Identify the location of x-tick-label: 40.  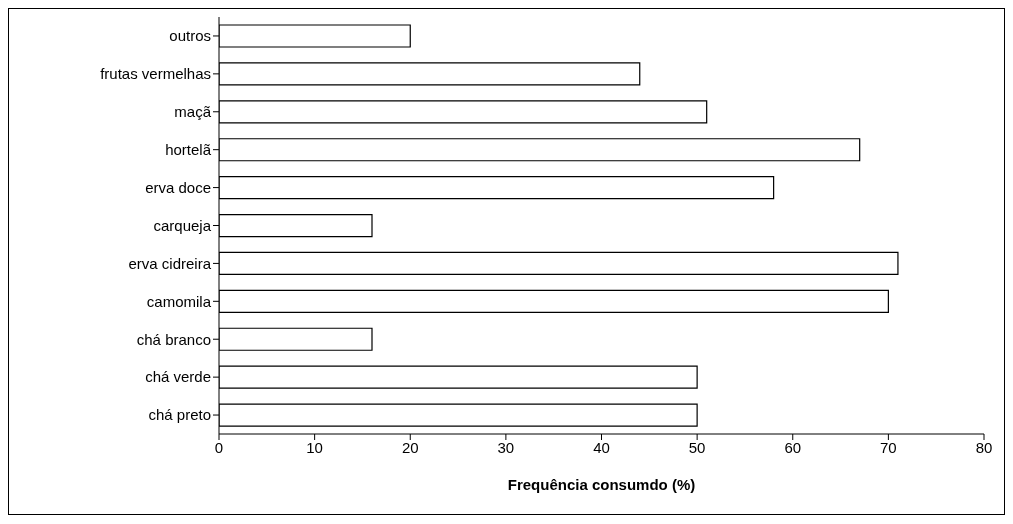
(601, 447).